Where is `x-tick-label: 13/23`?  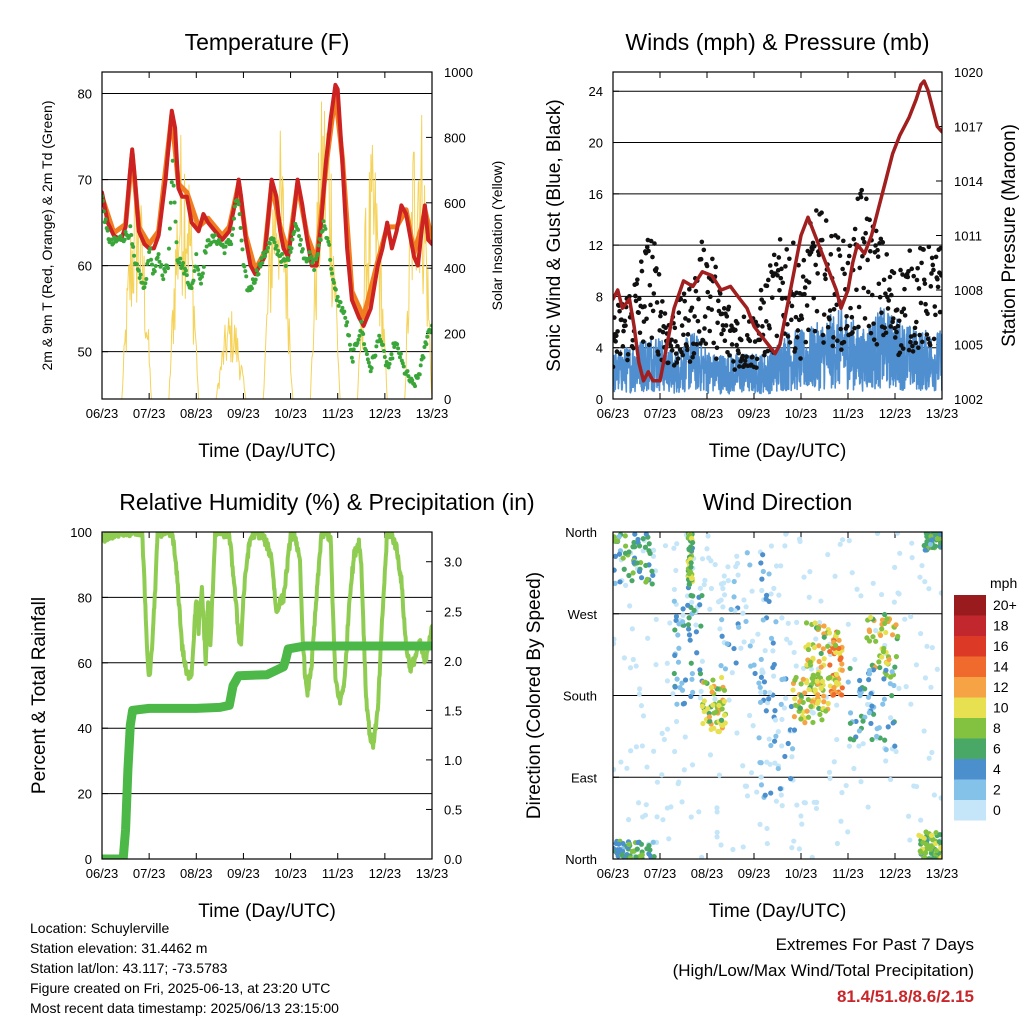 x-tick-label: 13/23 is located at coordinates (942, 873).